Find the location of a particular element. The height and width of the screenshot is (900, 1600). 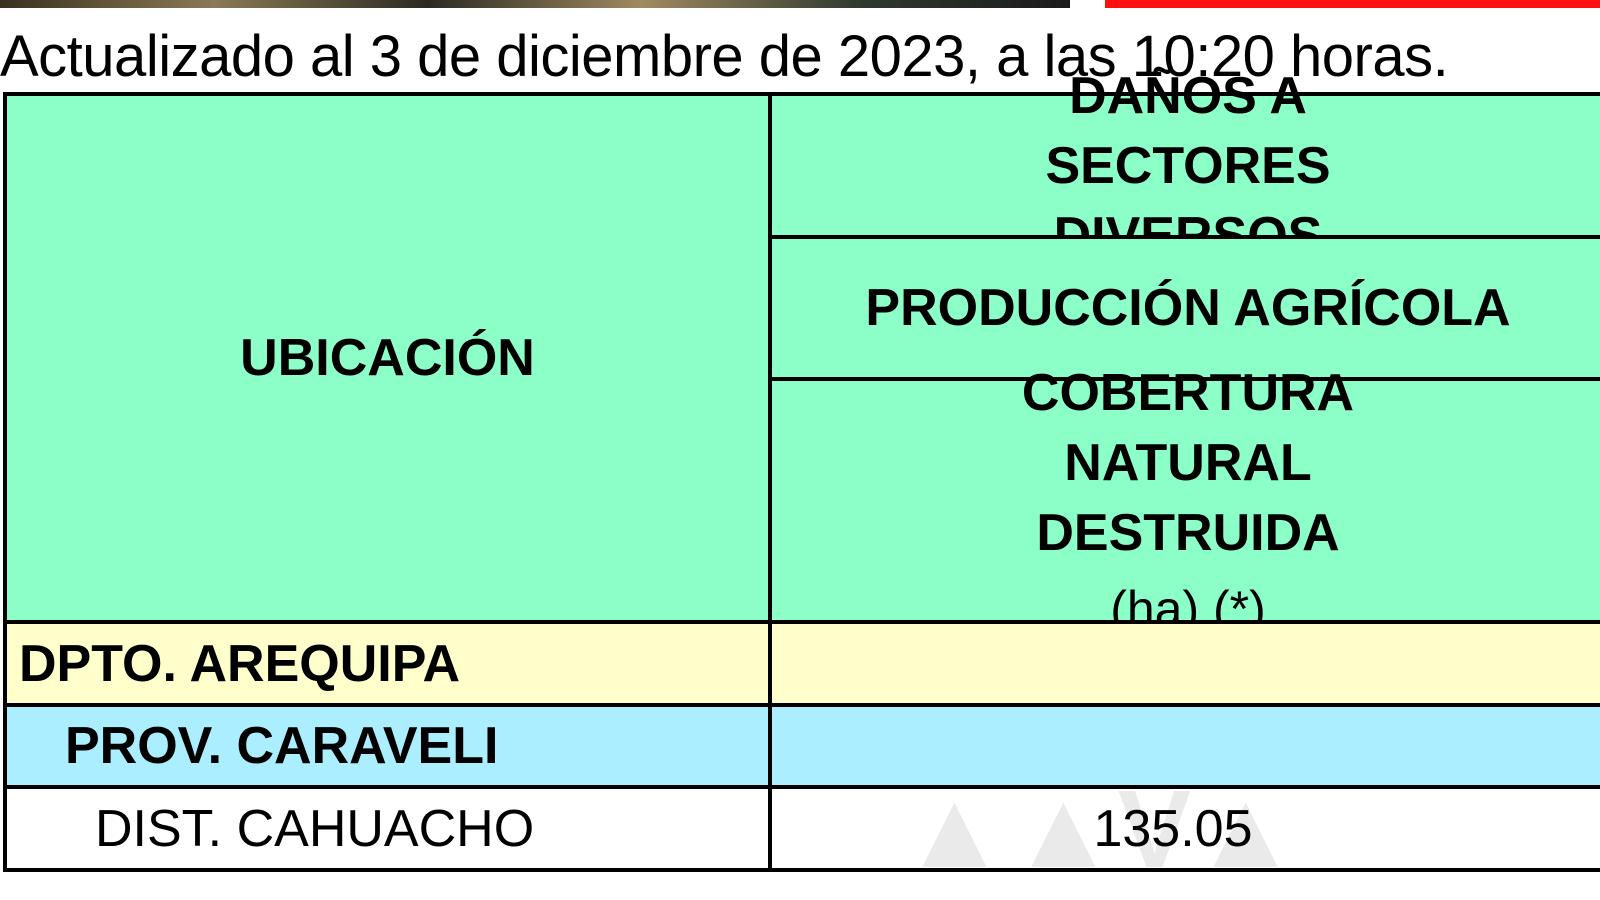

watermark-logo: ▲▲V▲ is located at coordinates (1100, 830).